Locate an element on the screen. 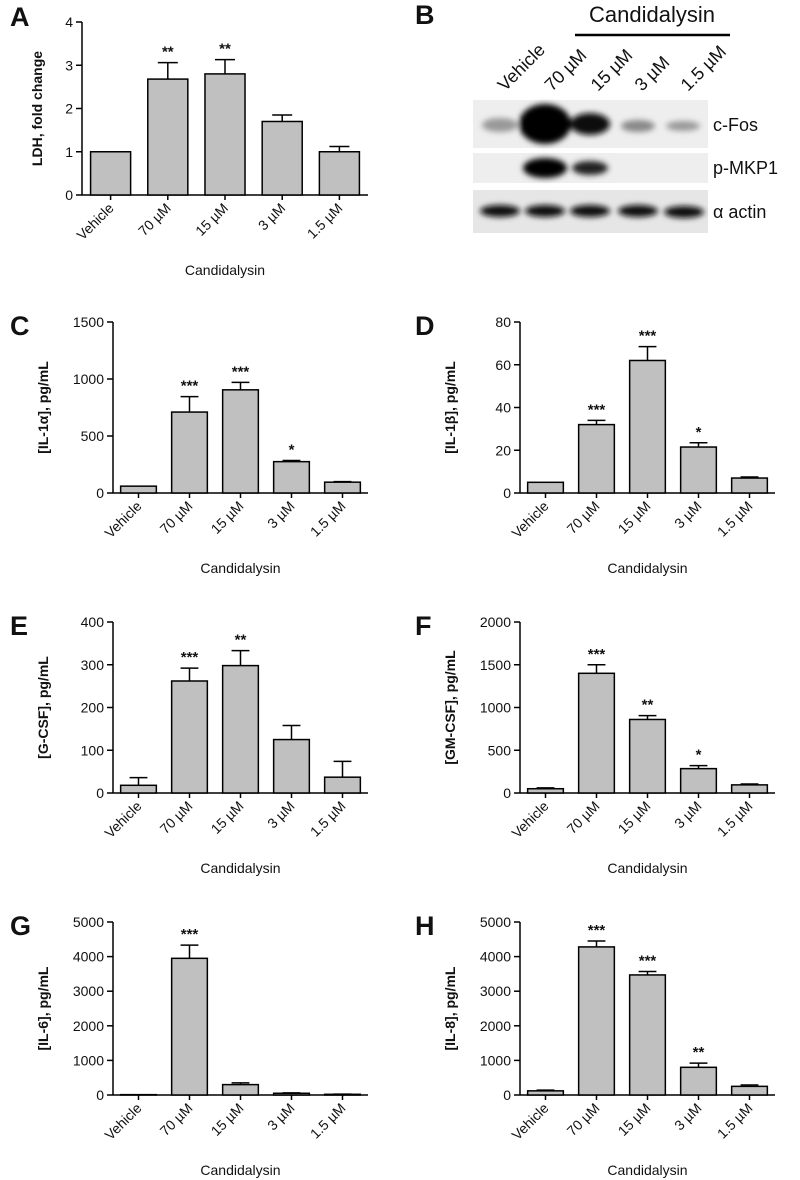  panel-letter: D is located at coordinates (425, 326).